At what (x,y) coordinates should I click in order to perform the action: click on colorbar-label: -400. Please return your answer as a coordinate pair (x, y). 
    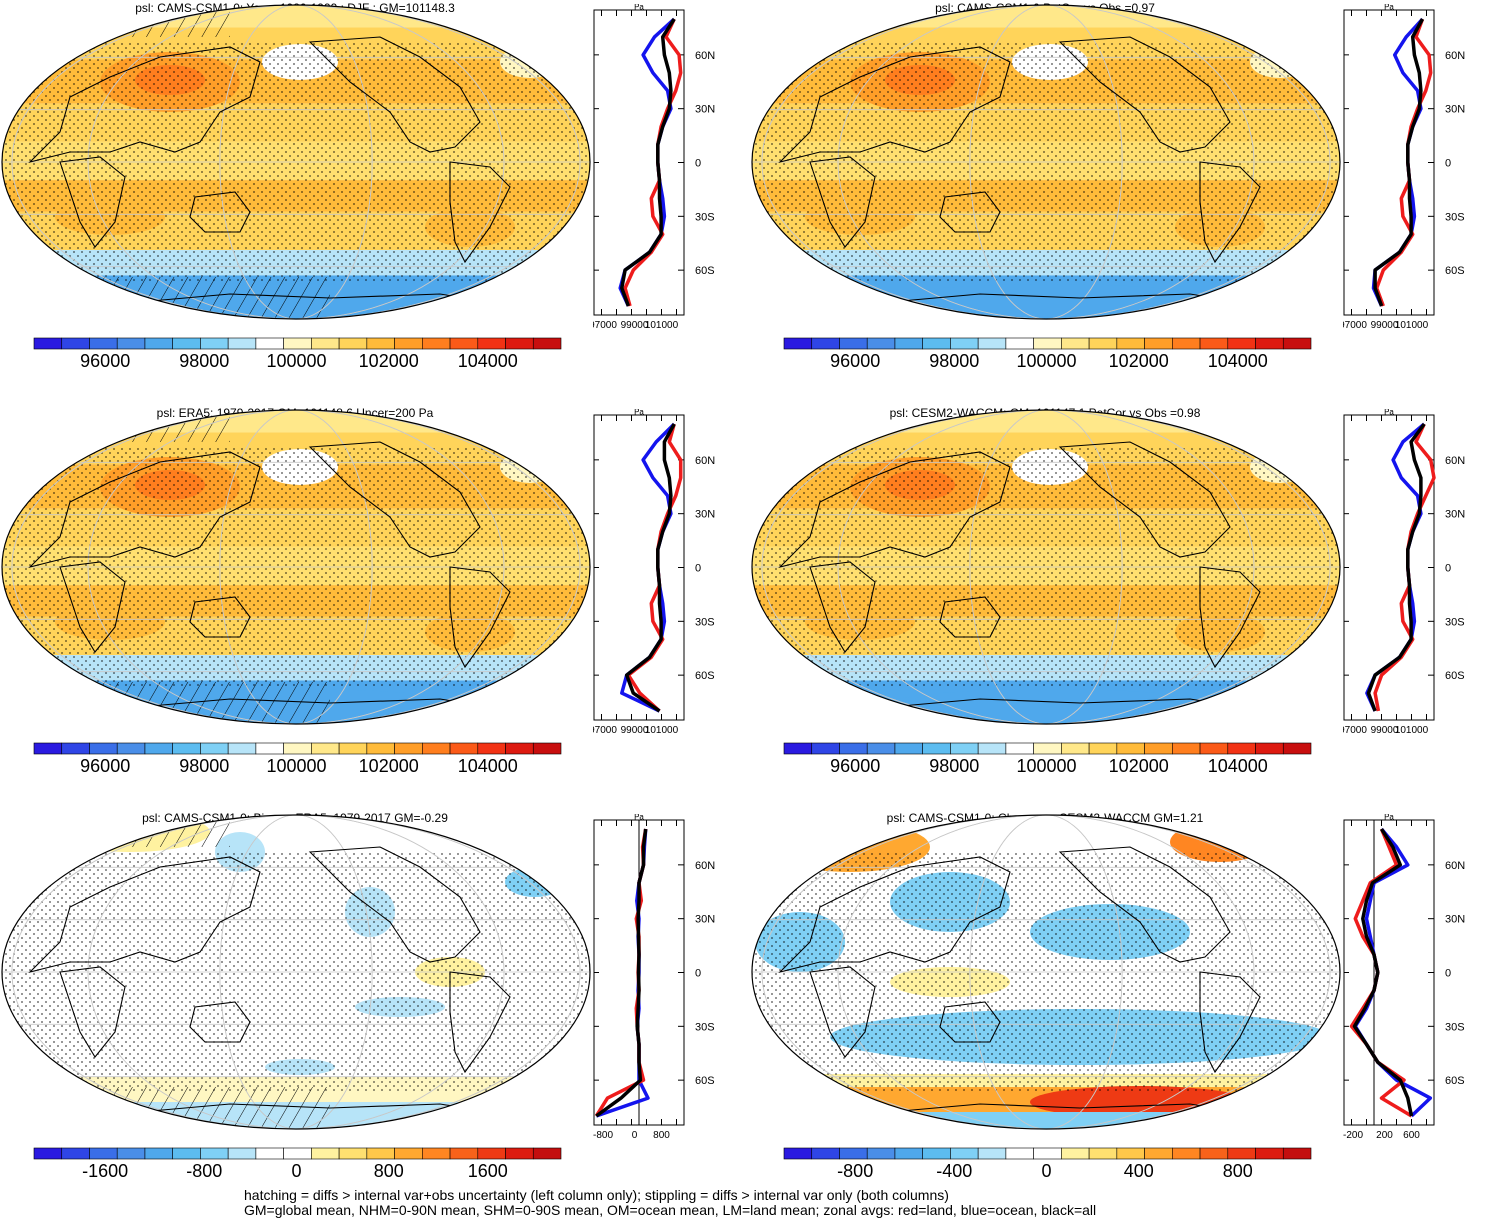
    Looking at the image, I should click on (954, 1171).